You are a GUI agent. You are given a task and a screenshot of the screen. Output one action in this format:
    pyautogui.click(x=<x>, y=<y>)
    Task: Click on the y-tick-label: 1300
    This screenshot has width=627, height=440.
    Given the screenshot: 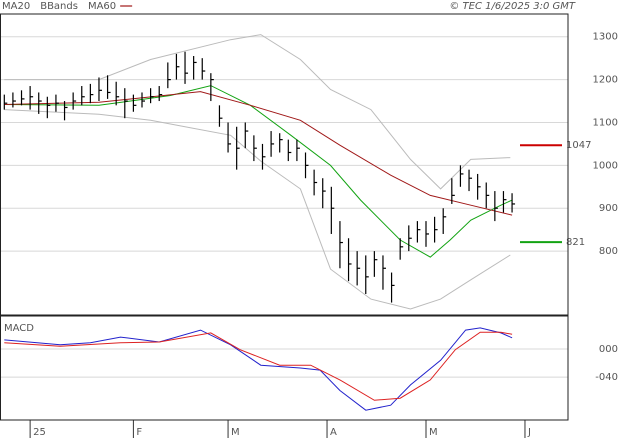 What is the action you would take?
    pyautogui.click(x=605, y=37)
    